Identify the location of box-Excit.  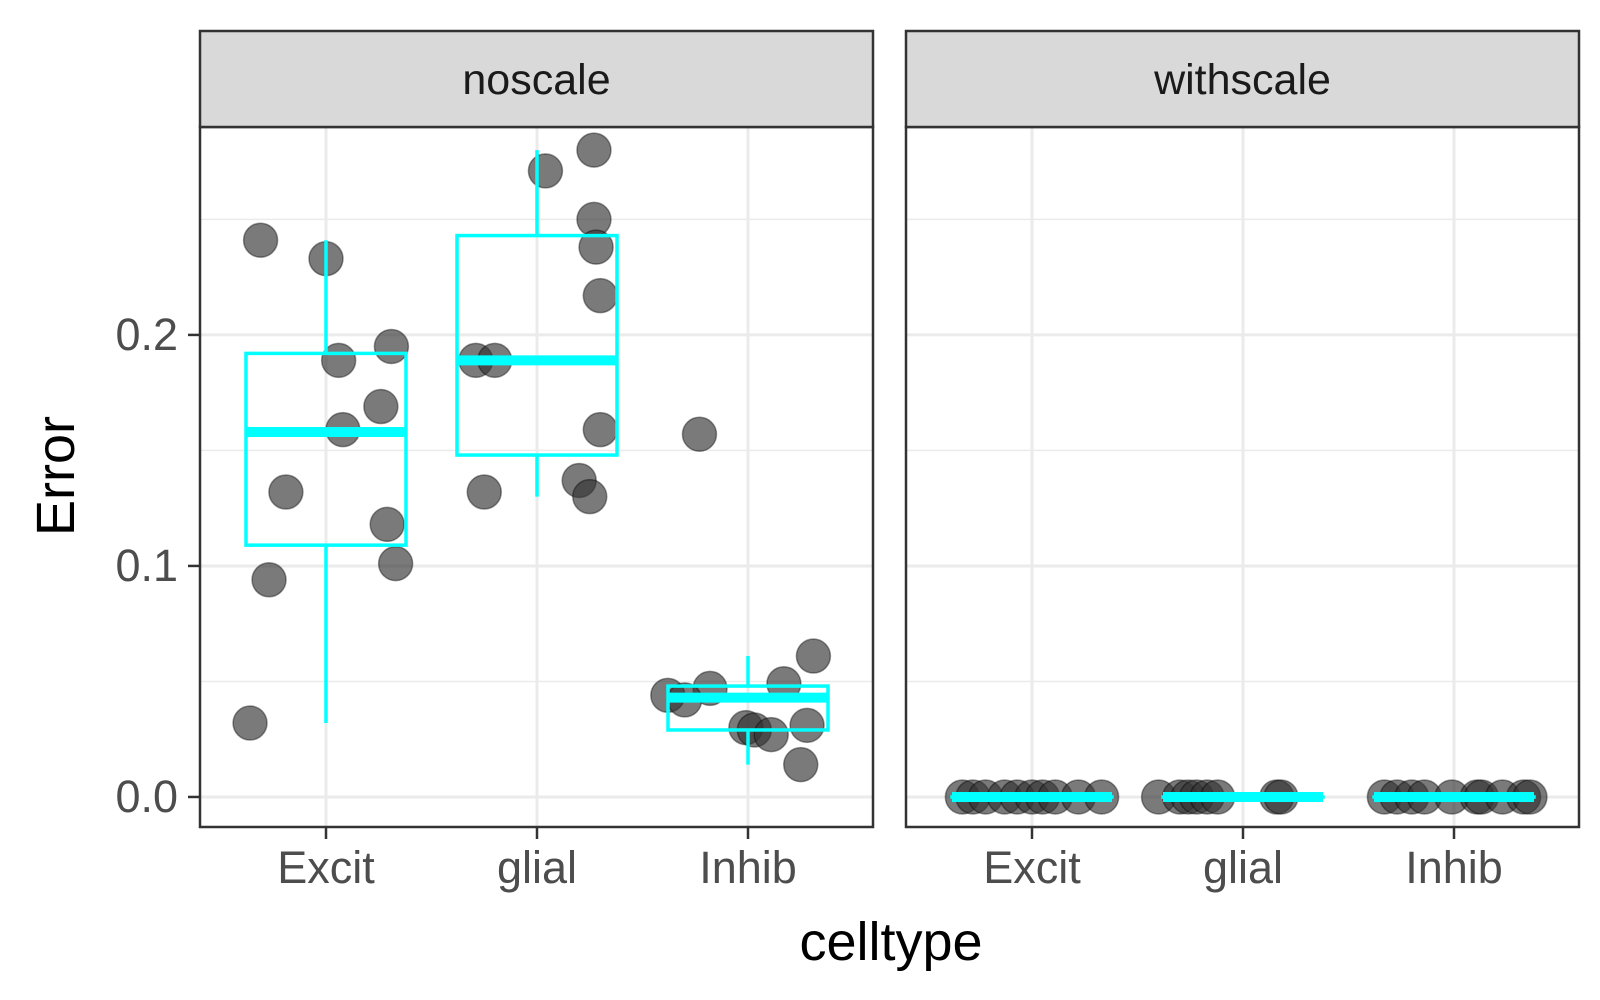
(326, 449).